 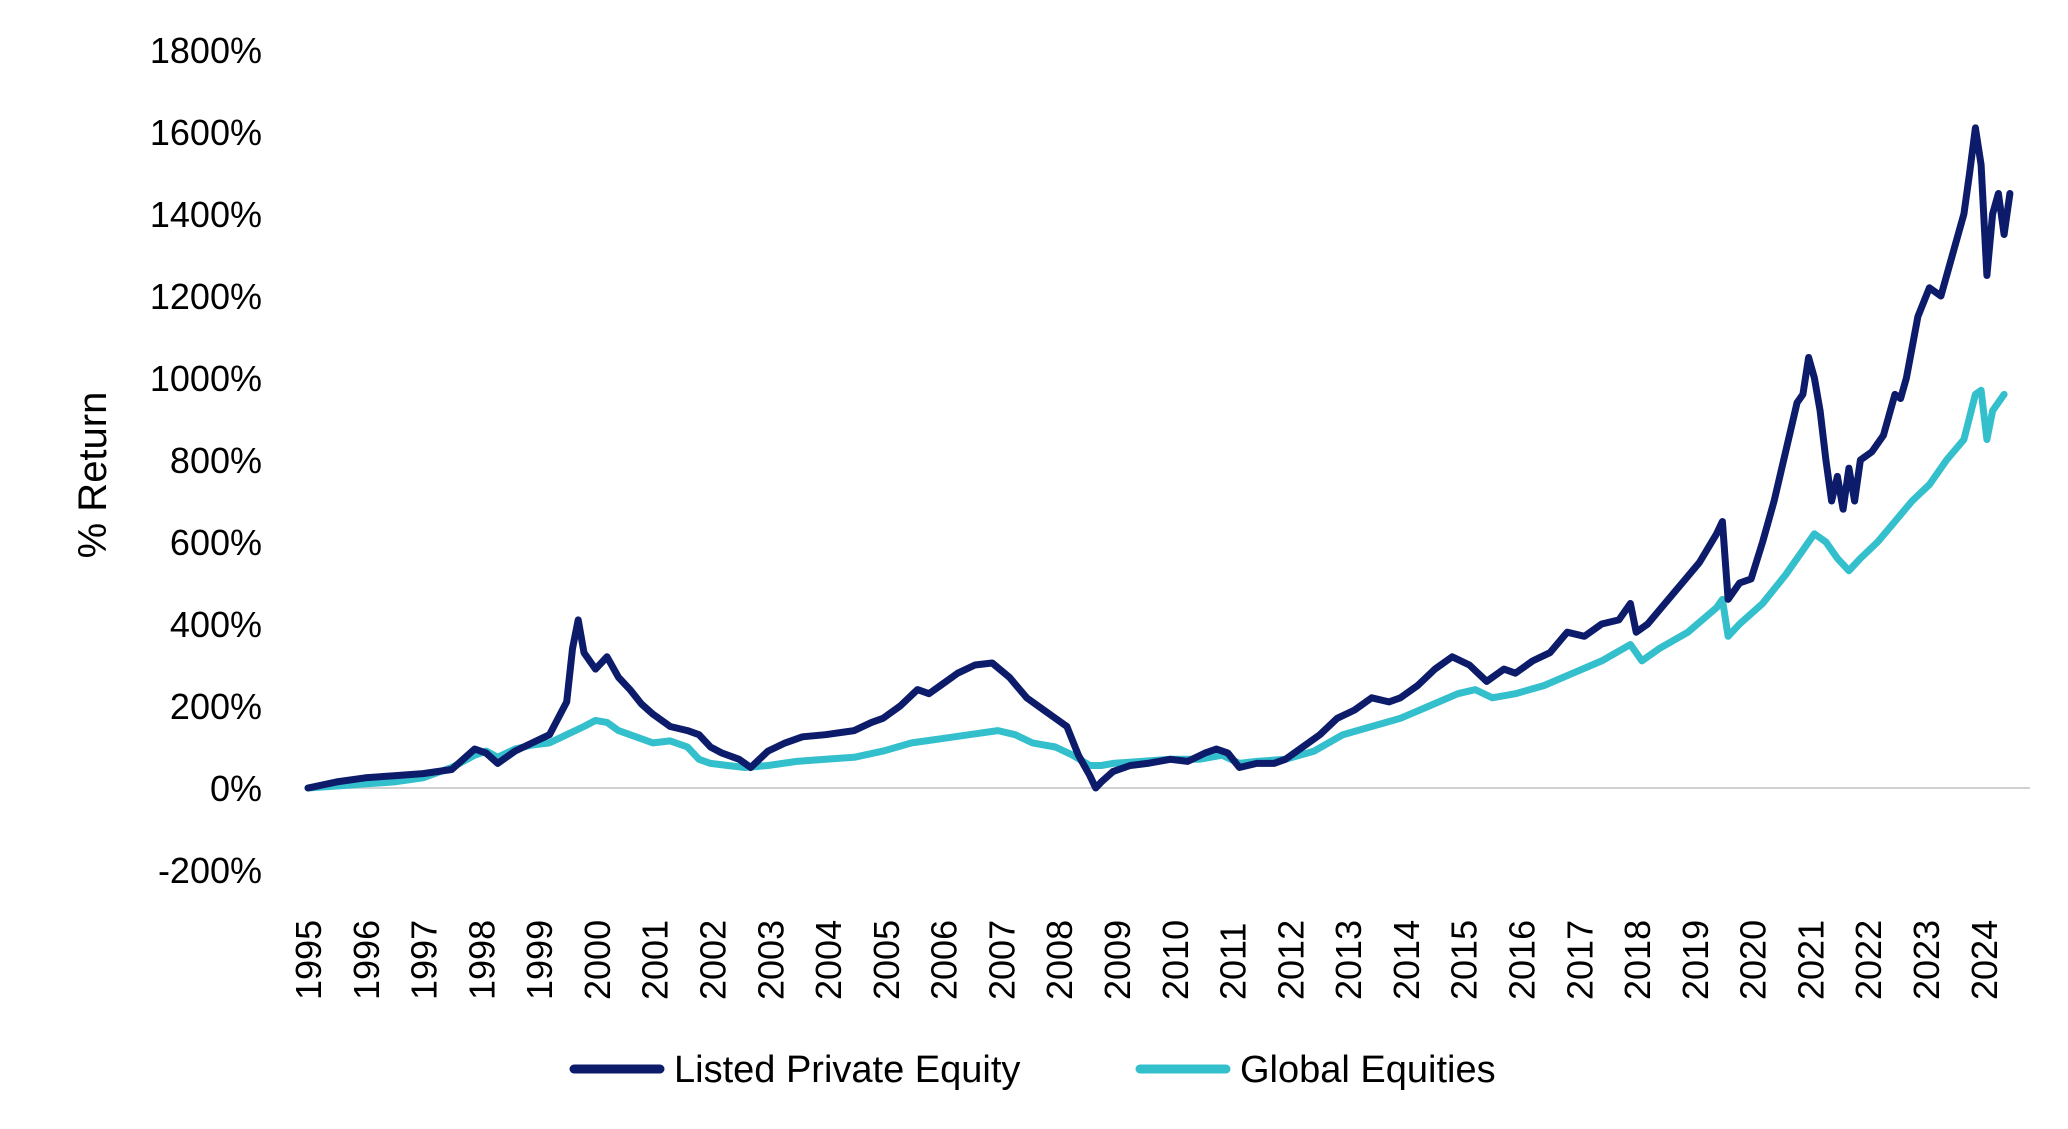 What do you see at coordinates (597, 960) in the screenshot?
I see `x-tick-label: 2000` at bounding box center [597, 960].